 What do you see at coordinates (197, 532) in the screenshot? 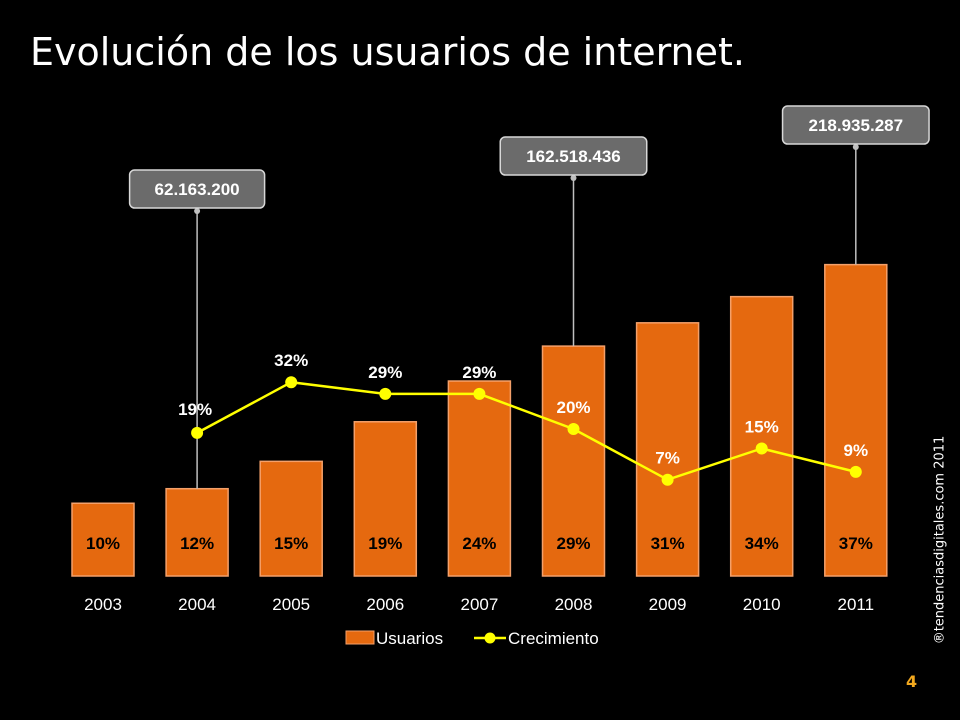
I see `bar-2004` at bounding box center [197, 532].